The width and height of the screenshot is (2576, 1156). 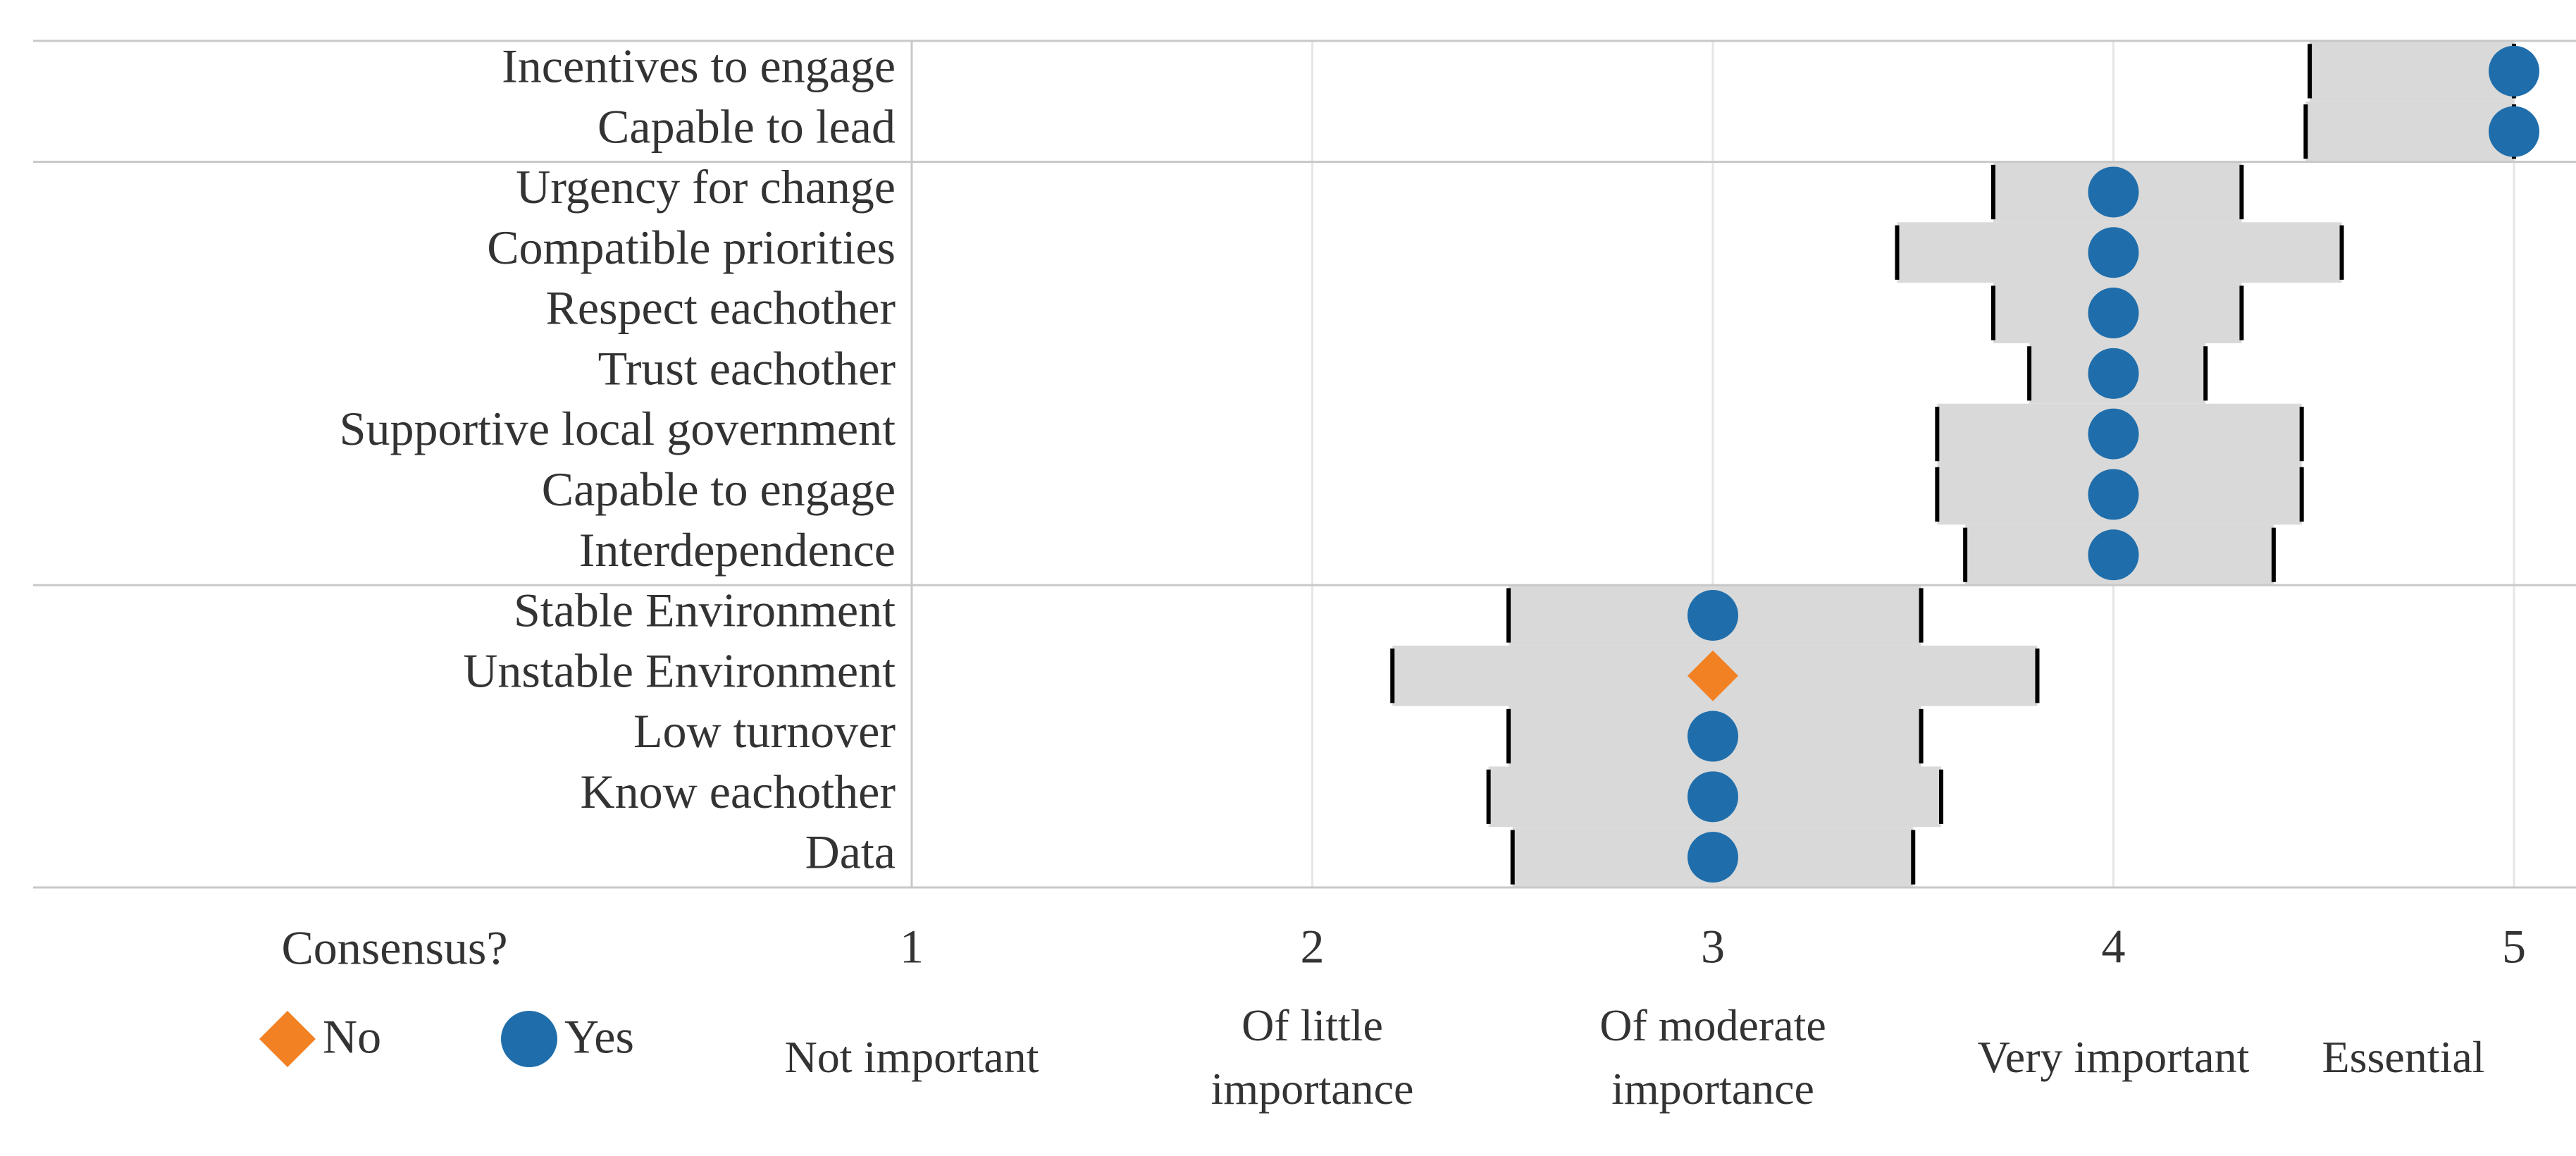 What do you see at coordinates (2113, 1057) in the screenshot?
I see `x-tick-description: Very important` at bounding box center [2113, 1057].